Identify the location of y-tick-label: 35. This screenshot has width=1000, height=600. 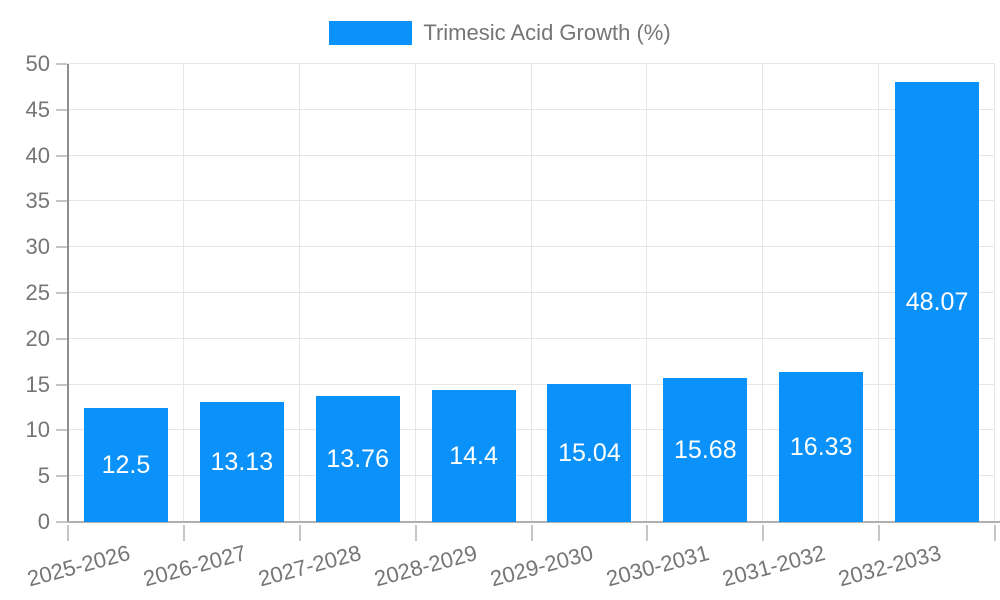
(37, 201).